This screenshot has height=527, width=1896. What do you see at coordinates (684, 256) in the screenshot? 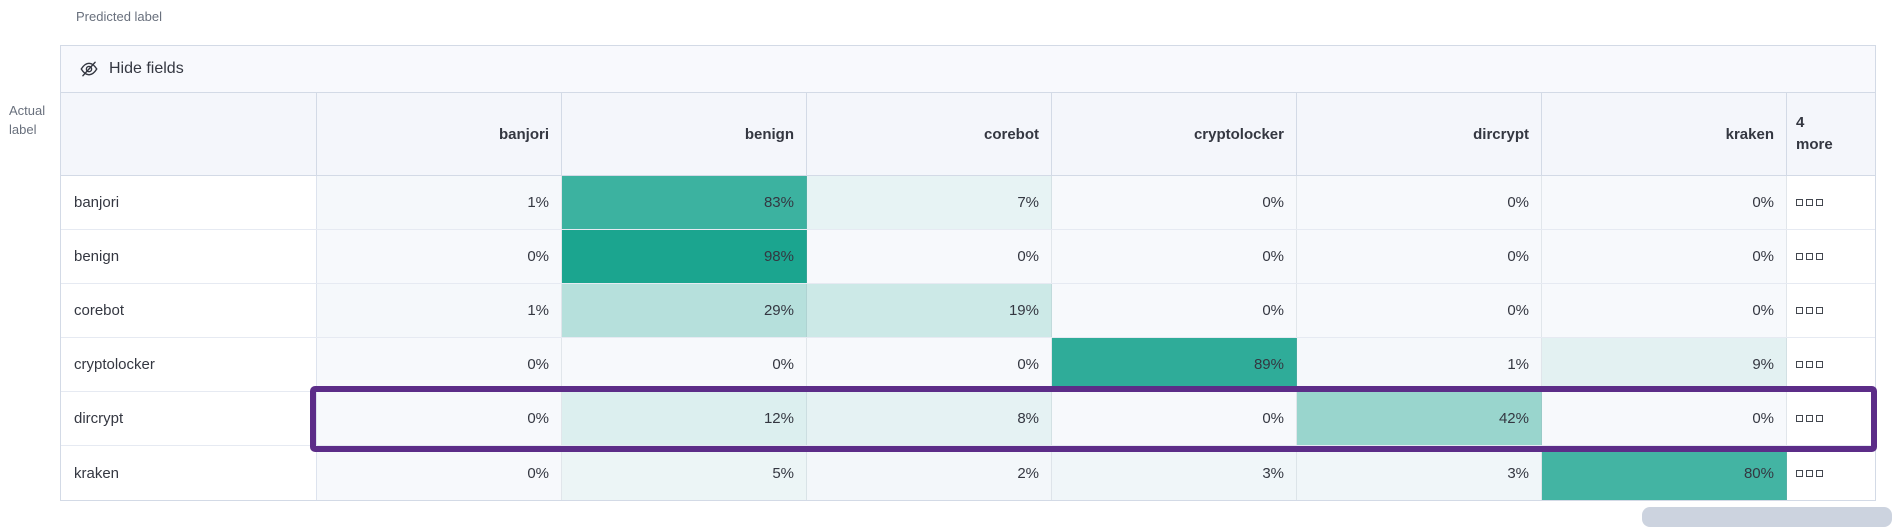
I see `heat-cell: 98%` at bounding box center [684, 256].